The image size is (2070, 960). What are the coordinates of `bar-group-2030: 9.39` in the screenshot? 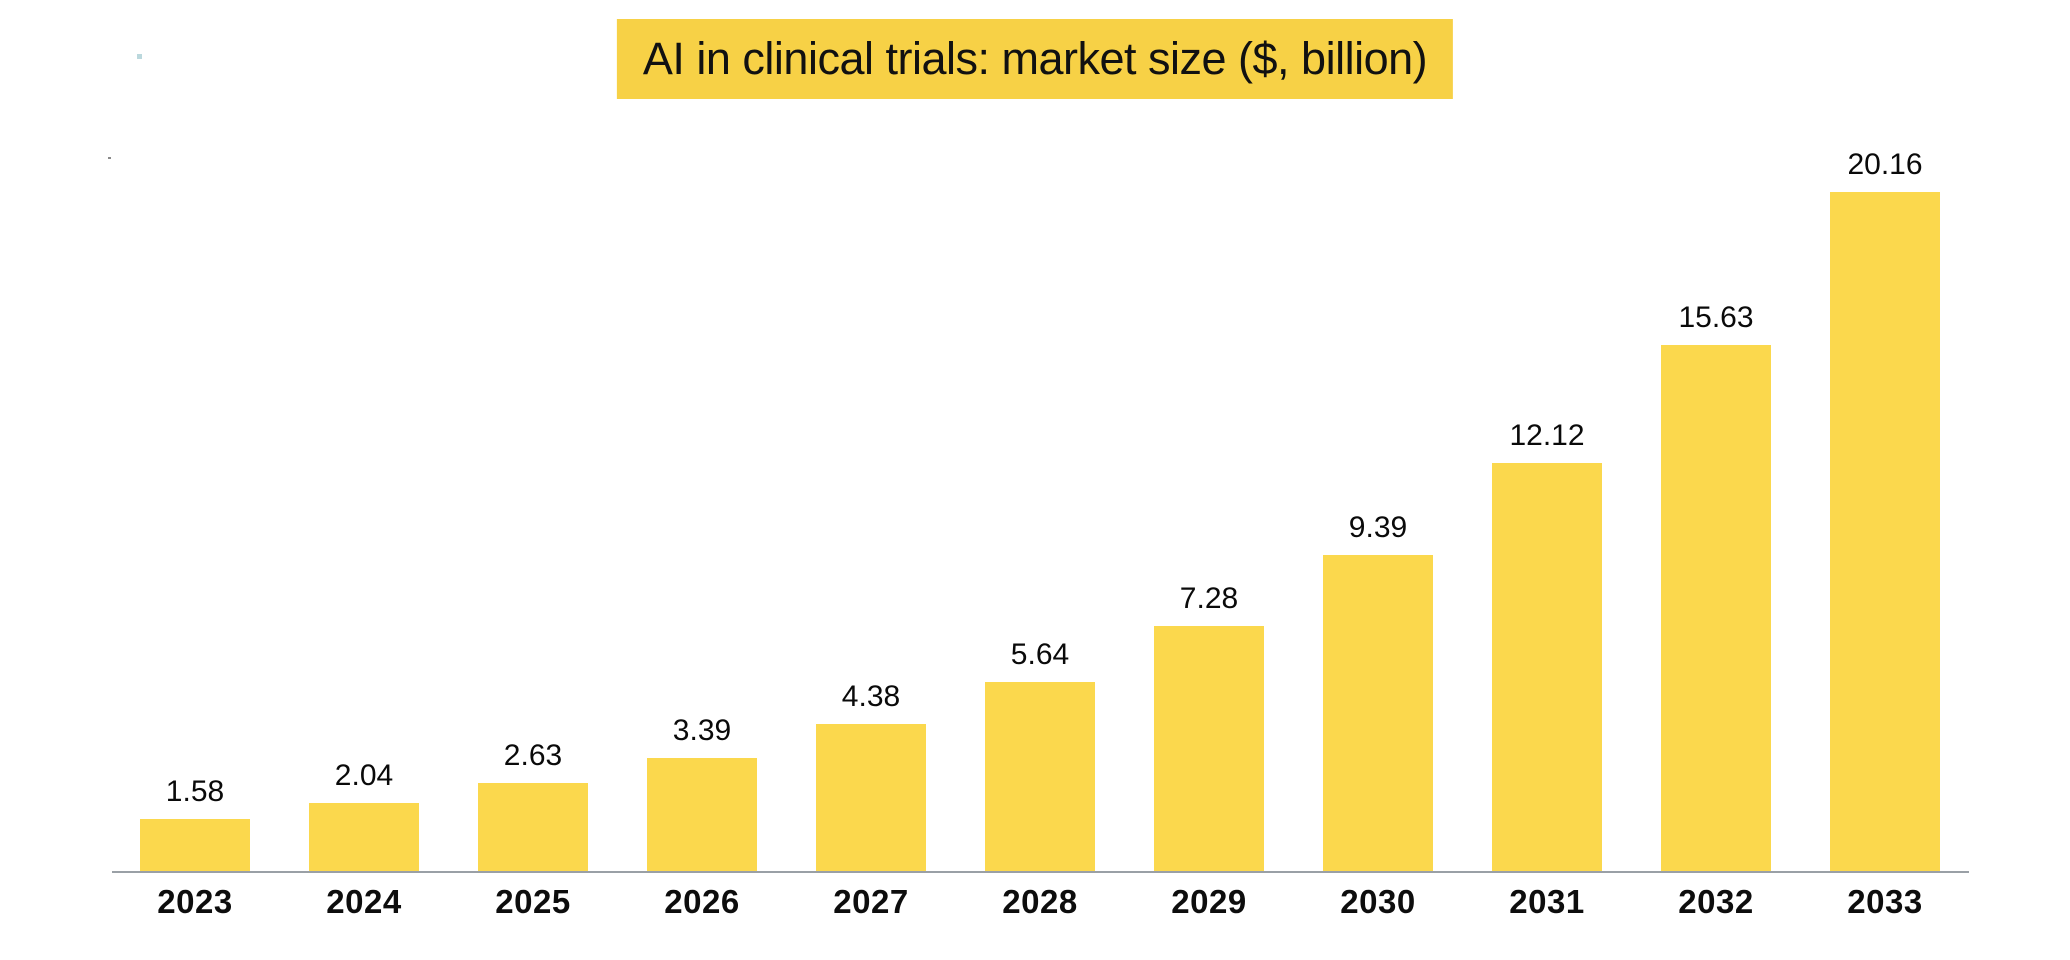 It's located at (1378, 692).